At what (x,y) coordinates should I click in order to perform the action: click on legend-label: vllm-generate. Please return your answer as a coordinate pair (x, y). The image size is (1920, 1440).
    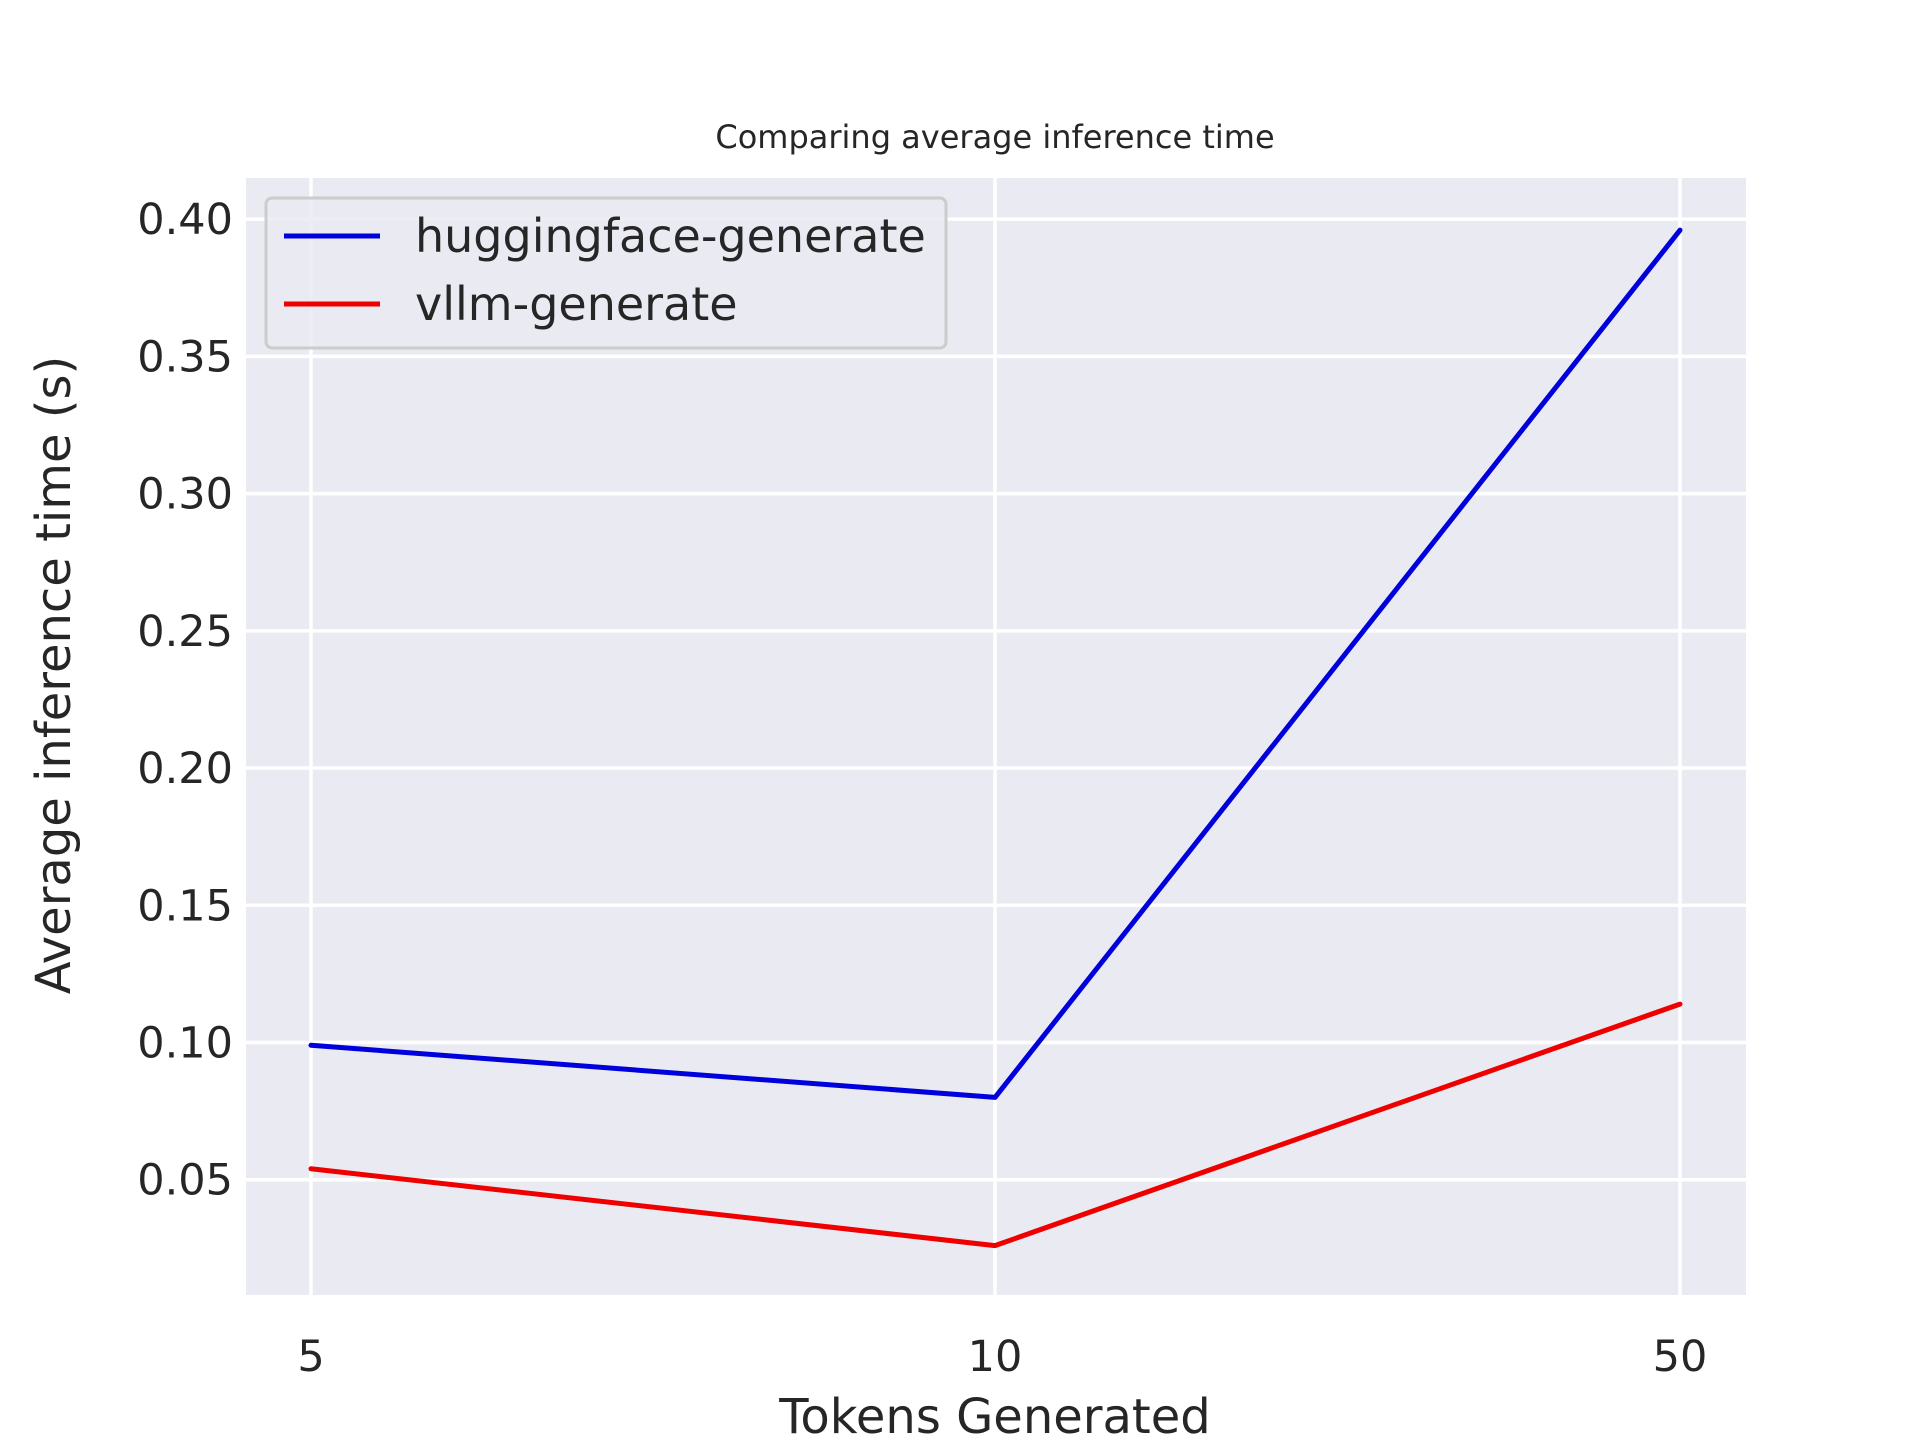
    Looking at the image, I should click on (576, 304).